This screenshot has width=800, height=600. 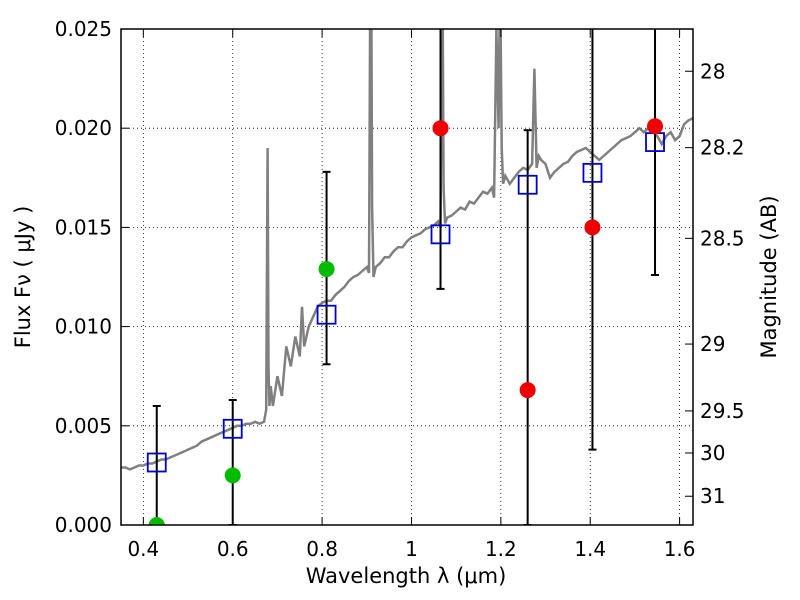 I want to click on mag-tick-label: 29.5, so click(x=722, y=411).